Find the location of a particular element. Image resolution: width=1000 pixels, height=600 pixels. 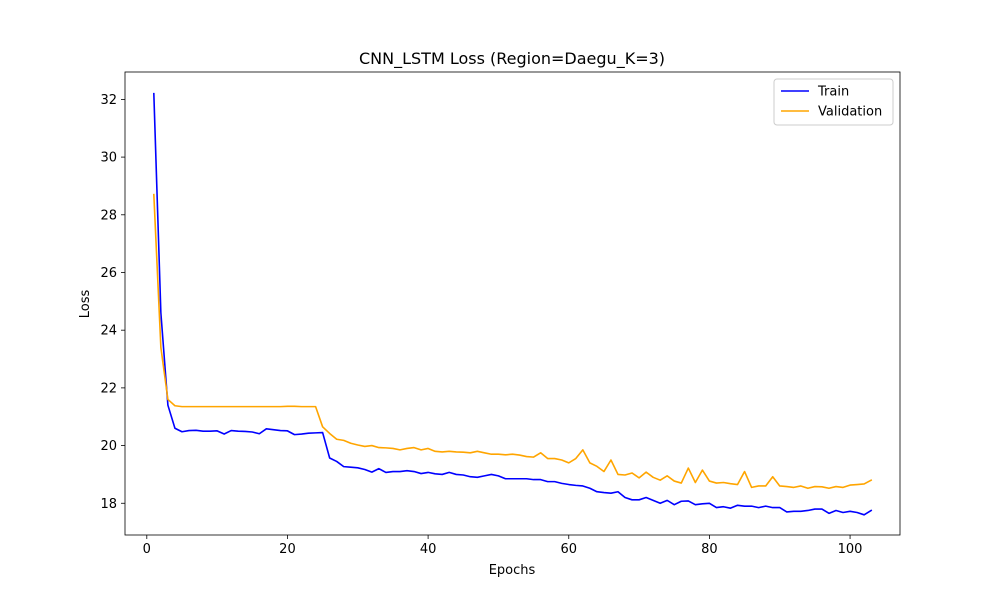

x-tick-label: 100 is located at coordinates (850, 549).